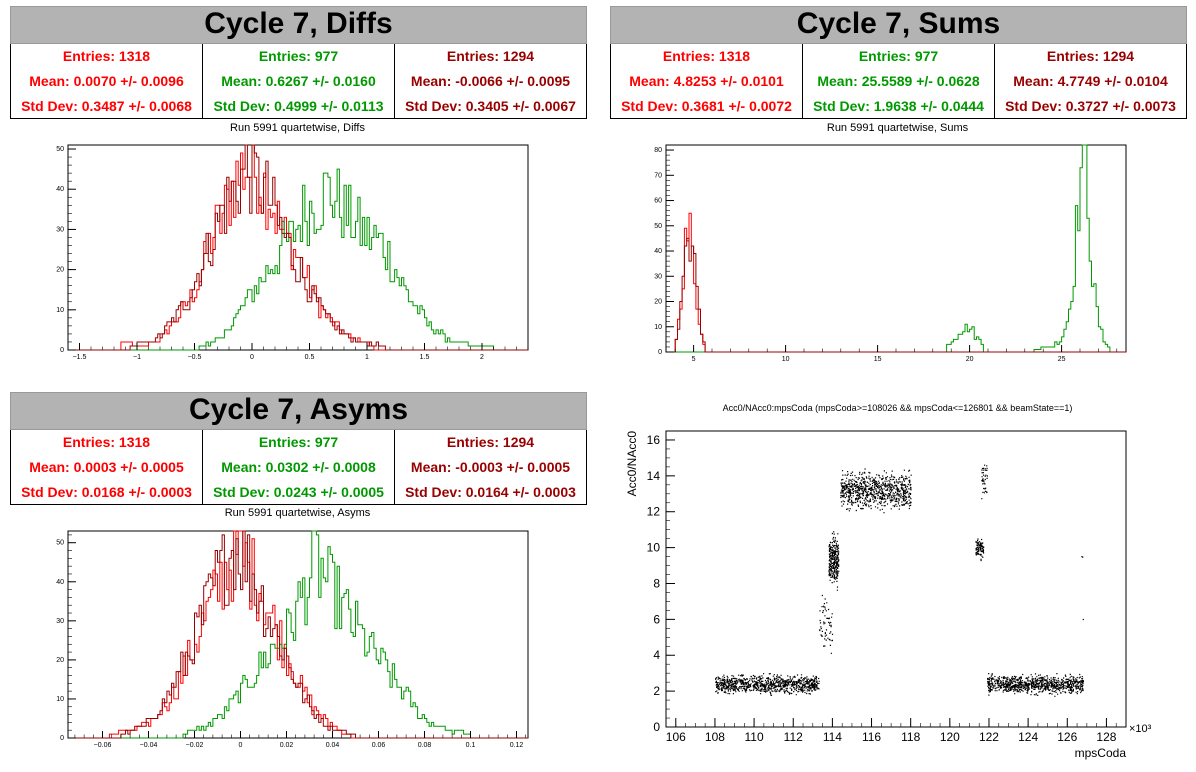 This screenshot has height=772, width=1196. I want to click on stddev-text: Std Dev: 0.3405 +/- 0.0067, so click(490, 105).